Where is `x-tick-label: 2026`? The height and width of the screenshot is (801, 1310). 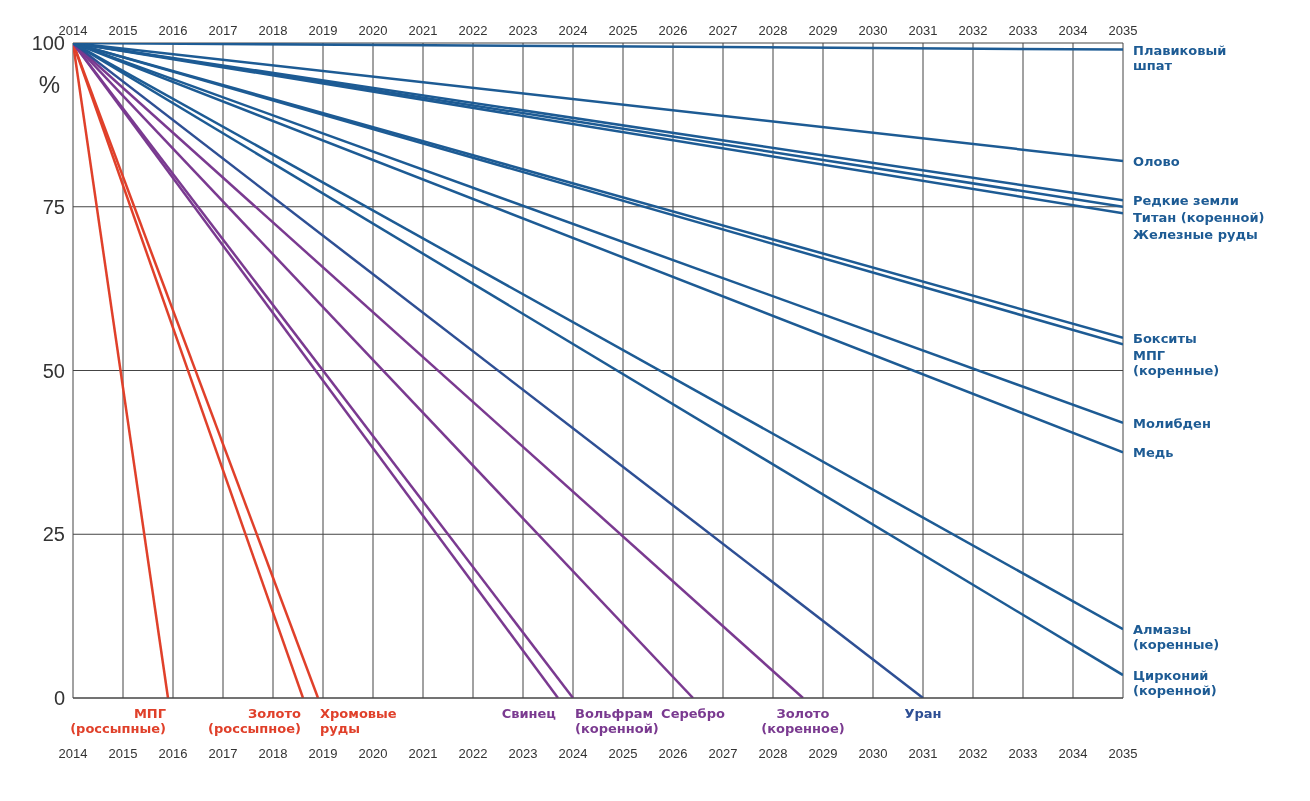
x-tick-label: 2026 is located at coordinates (673, 30).